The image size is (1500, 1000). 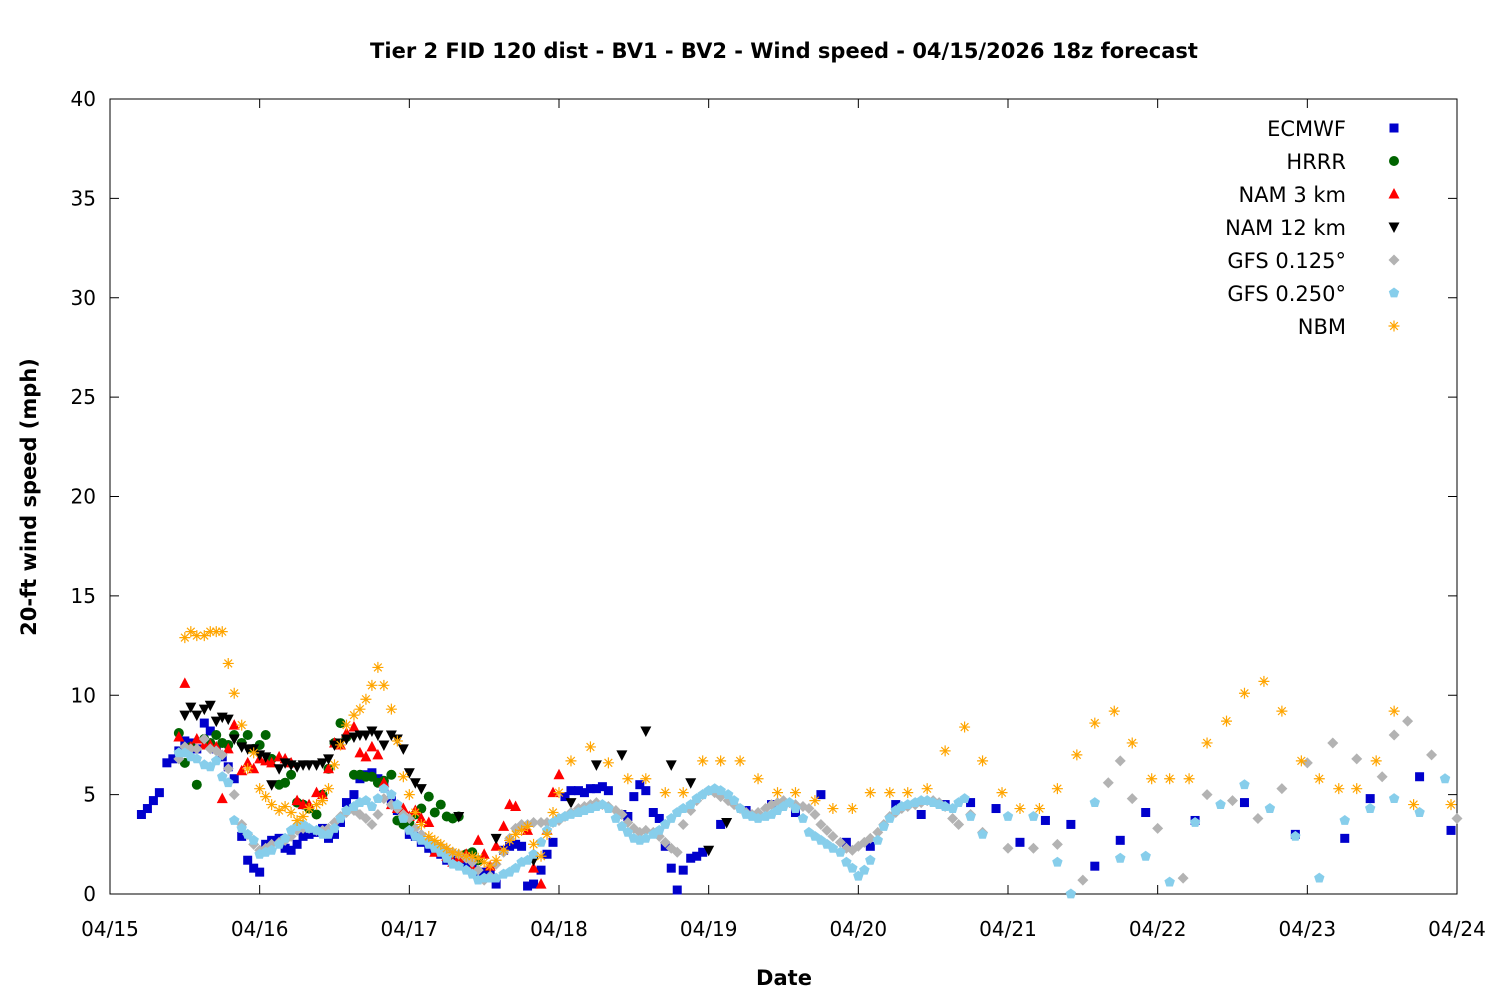 I want to click on y-tick-label: 10, so click(x=83, y=695).